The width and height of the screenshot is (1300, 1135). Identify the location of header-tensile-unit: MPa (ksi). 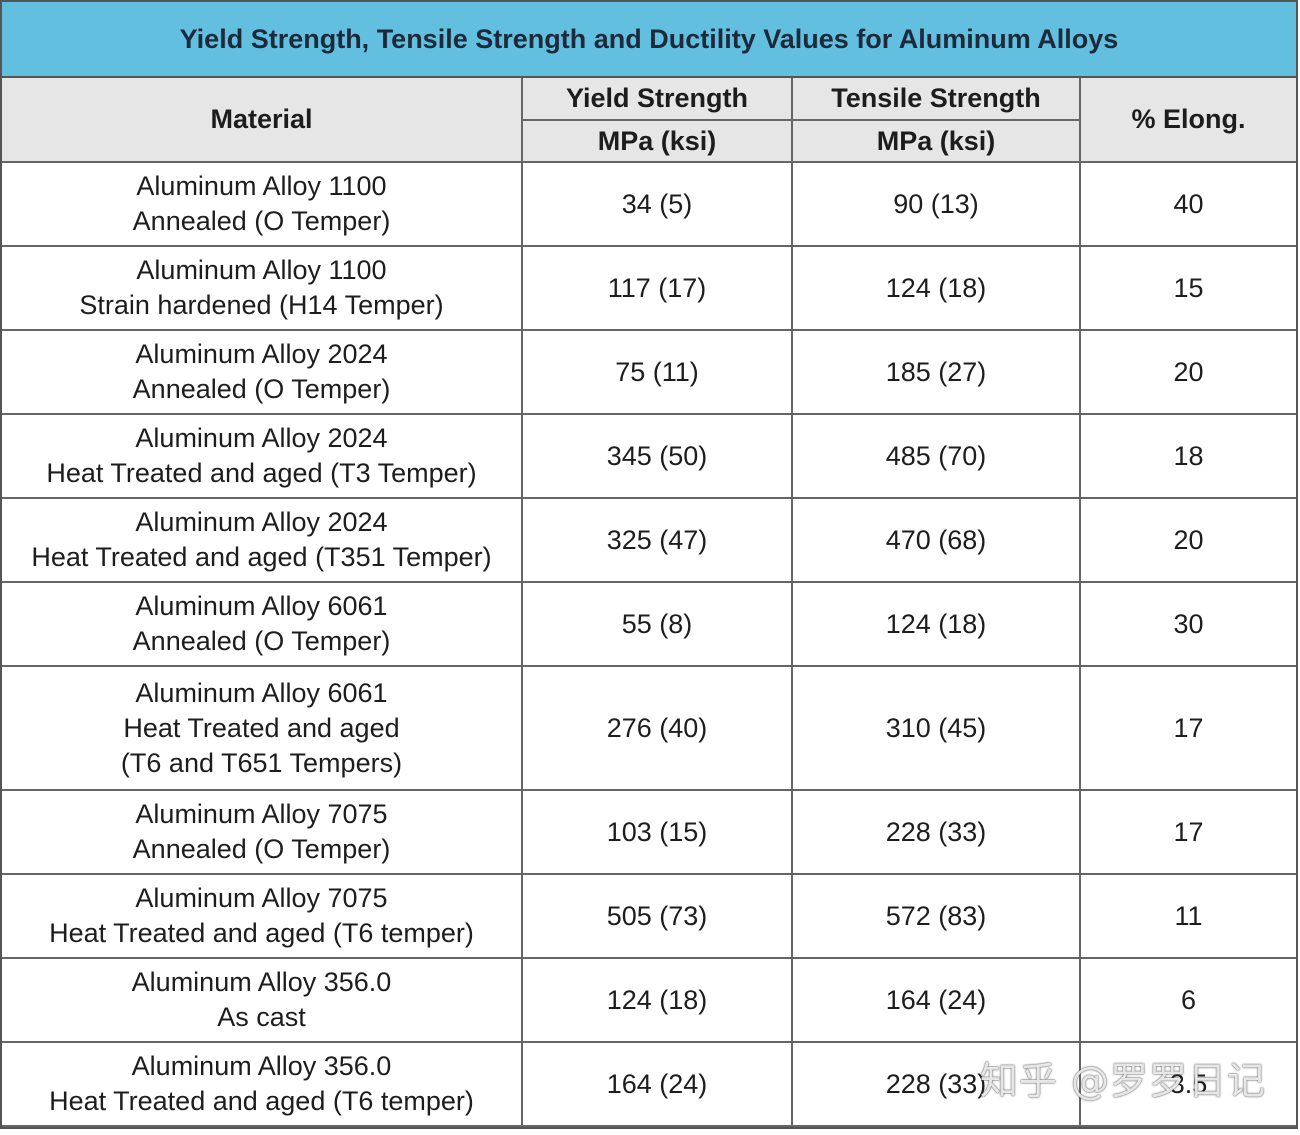
(935, 141).